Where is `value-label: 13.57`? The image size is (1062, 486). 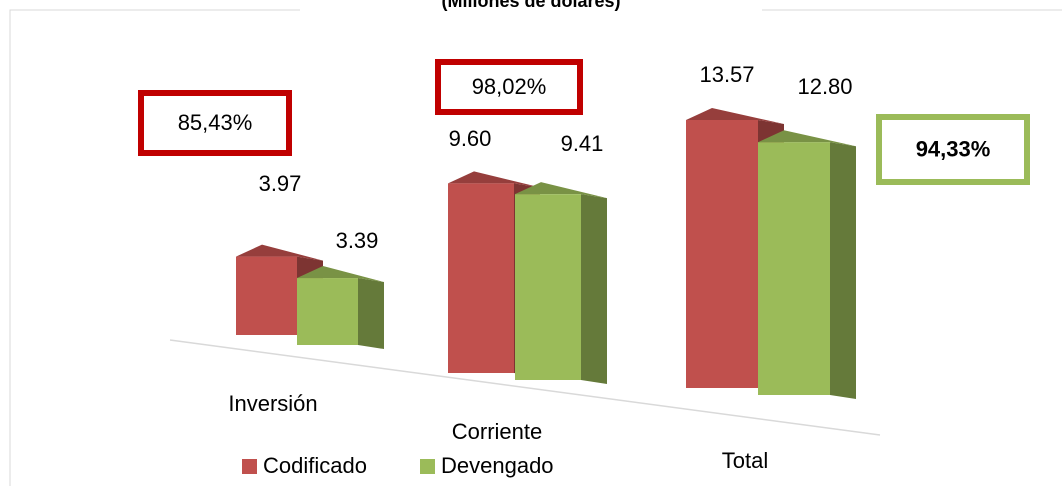 value-label: 13.57 is located at coordinates (726, 74).